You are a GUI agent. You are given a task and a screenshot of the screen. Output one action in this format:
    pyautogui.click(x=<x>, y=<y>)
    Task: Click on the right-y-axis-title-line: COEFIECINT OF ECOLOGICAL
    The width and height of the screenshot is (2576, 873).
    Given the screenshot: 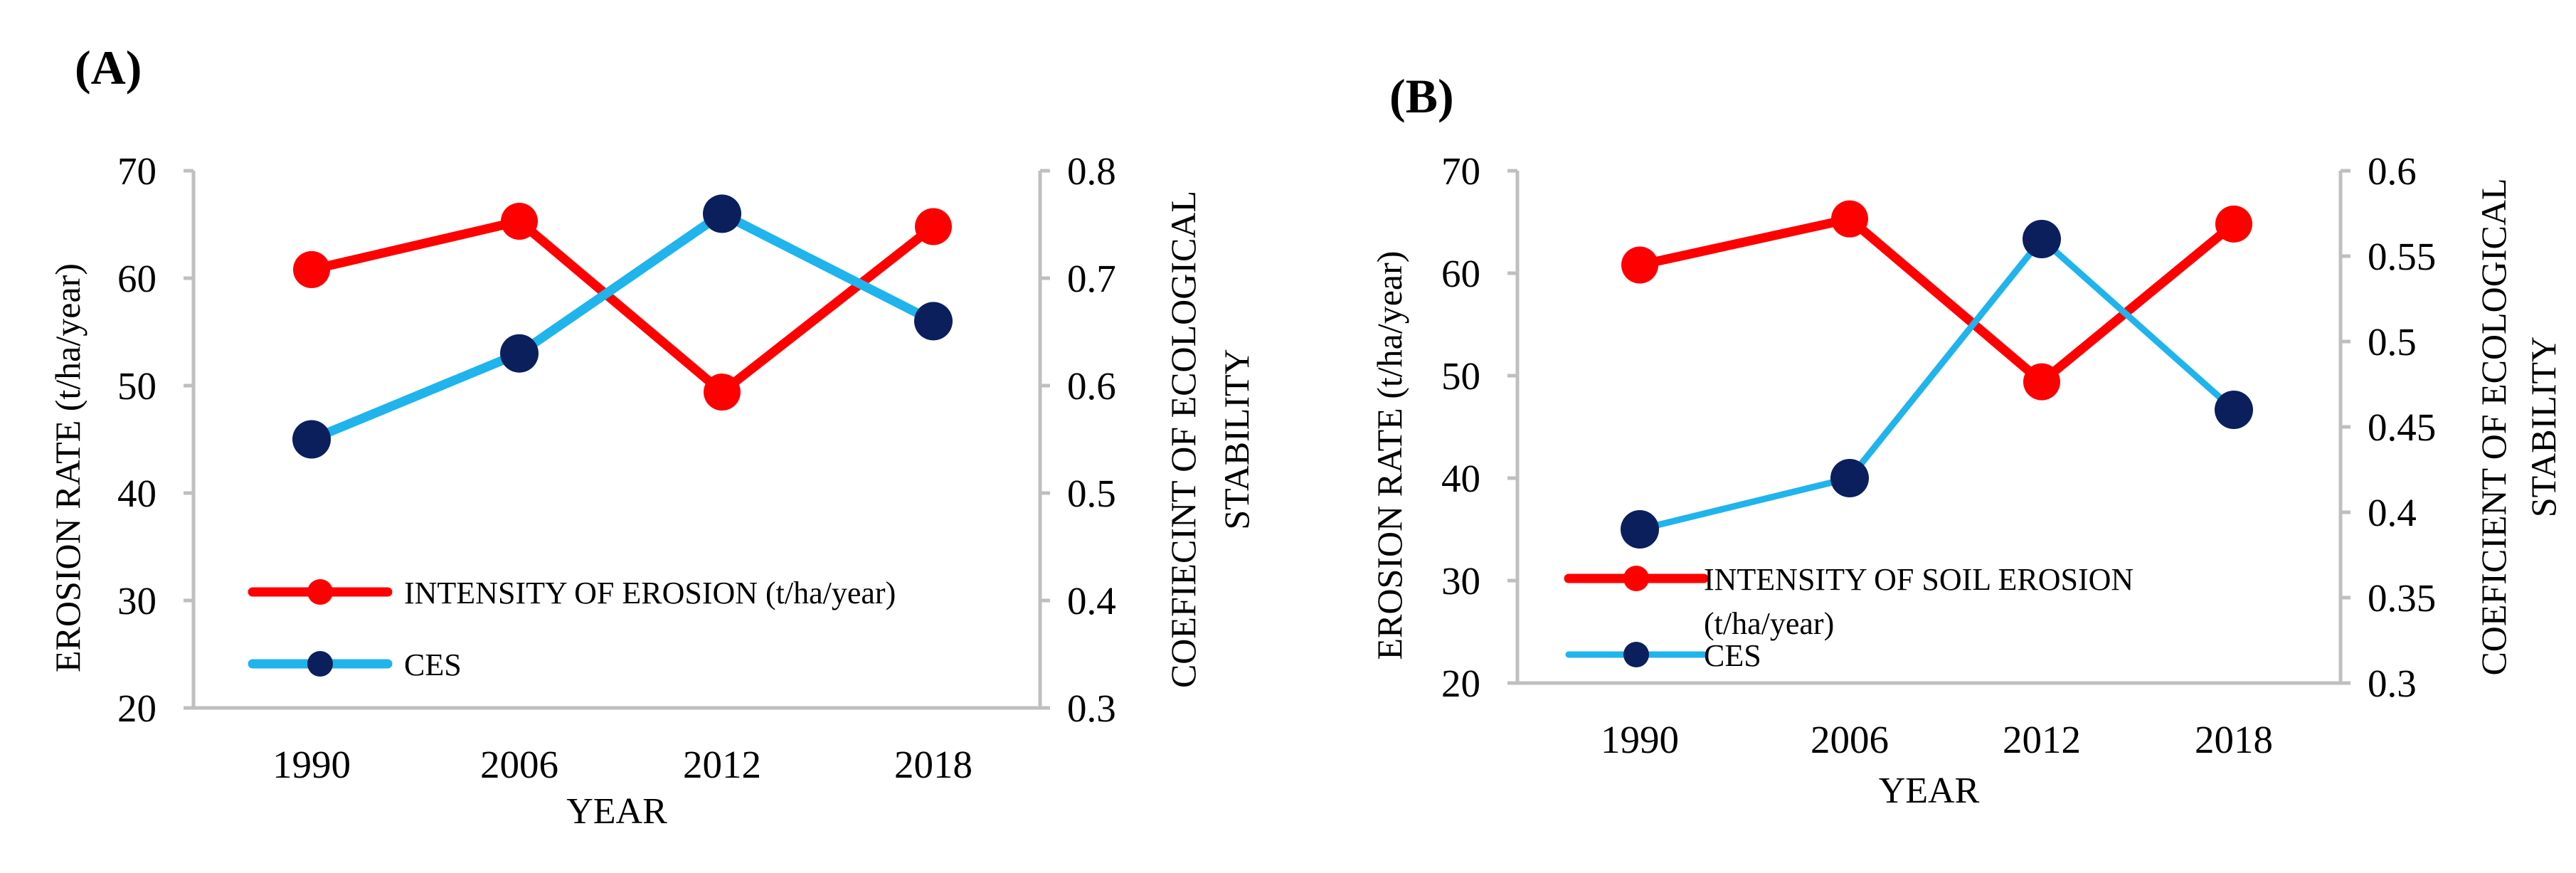 What is the action you would take?
    pyautogui.click(x=1183, y=439)
    